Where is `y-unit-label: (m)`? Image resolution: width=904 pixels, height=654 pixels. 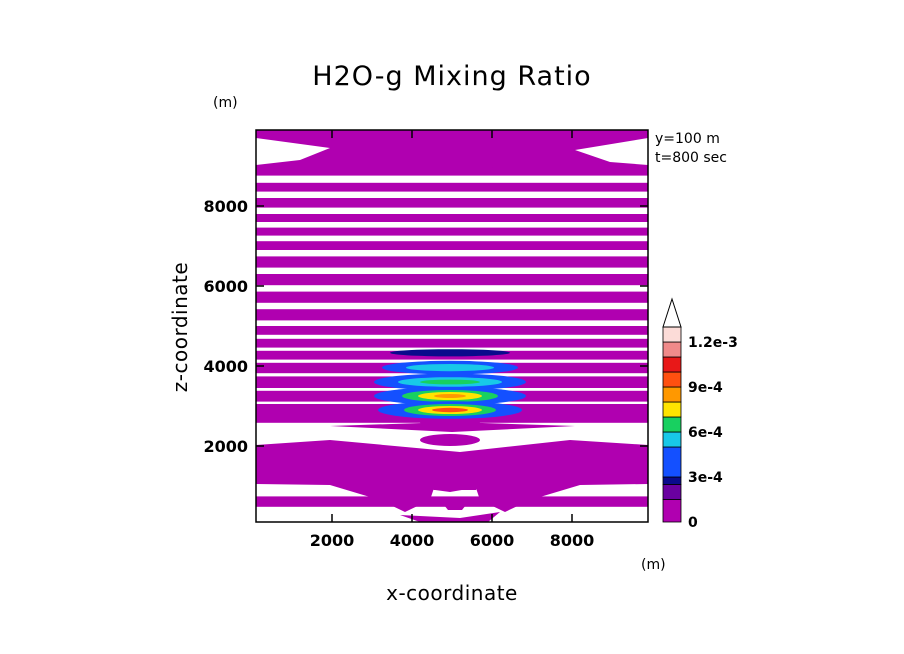
y-unit-label: (m) is located at coordinates (225, 103).